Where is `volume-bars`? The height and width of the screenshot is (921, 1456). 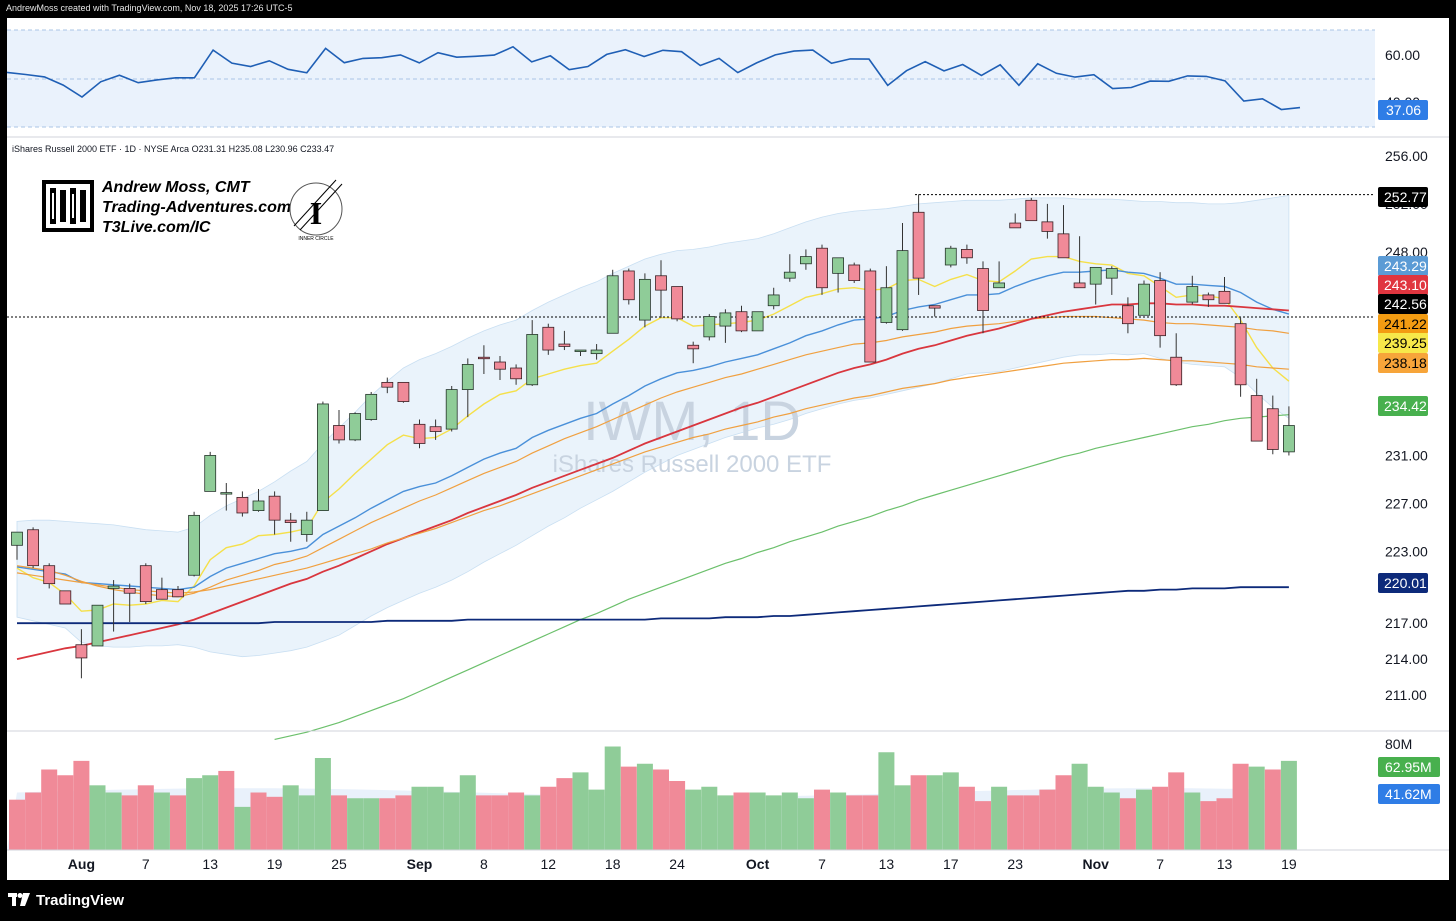
volume-bars is located at coordinates (653, 798).